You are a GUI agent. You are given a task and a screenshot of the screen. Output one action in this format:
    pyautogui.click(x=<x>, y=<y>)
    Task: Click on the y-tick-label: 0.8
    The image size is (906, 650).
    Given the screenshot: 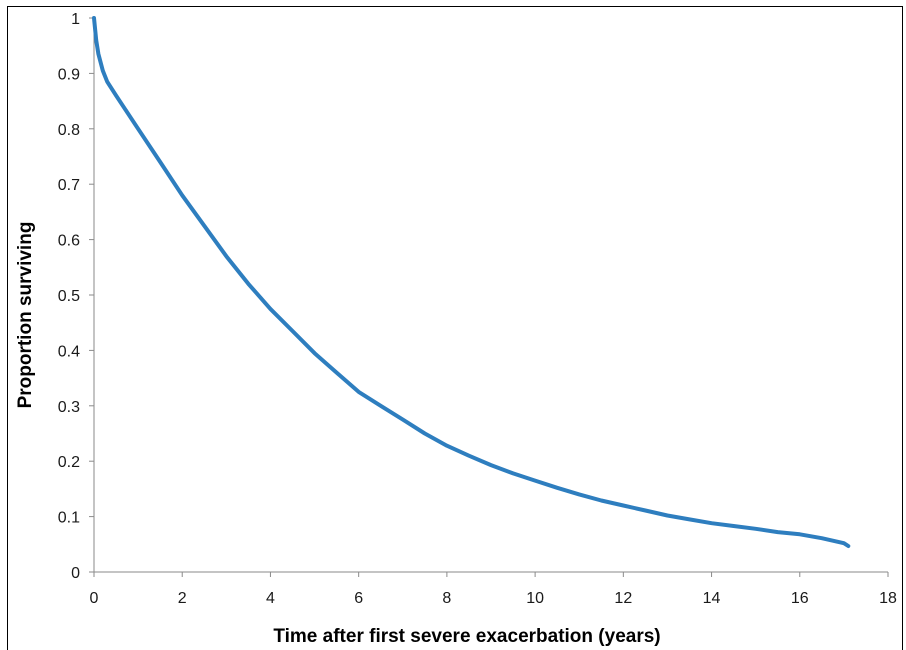 What is the action you would take?
    pyautogui.click(x=69, y=130)
    